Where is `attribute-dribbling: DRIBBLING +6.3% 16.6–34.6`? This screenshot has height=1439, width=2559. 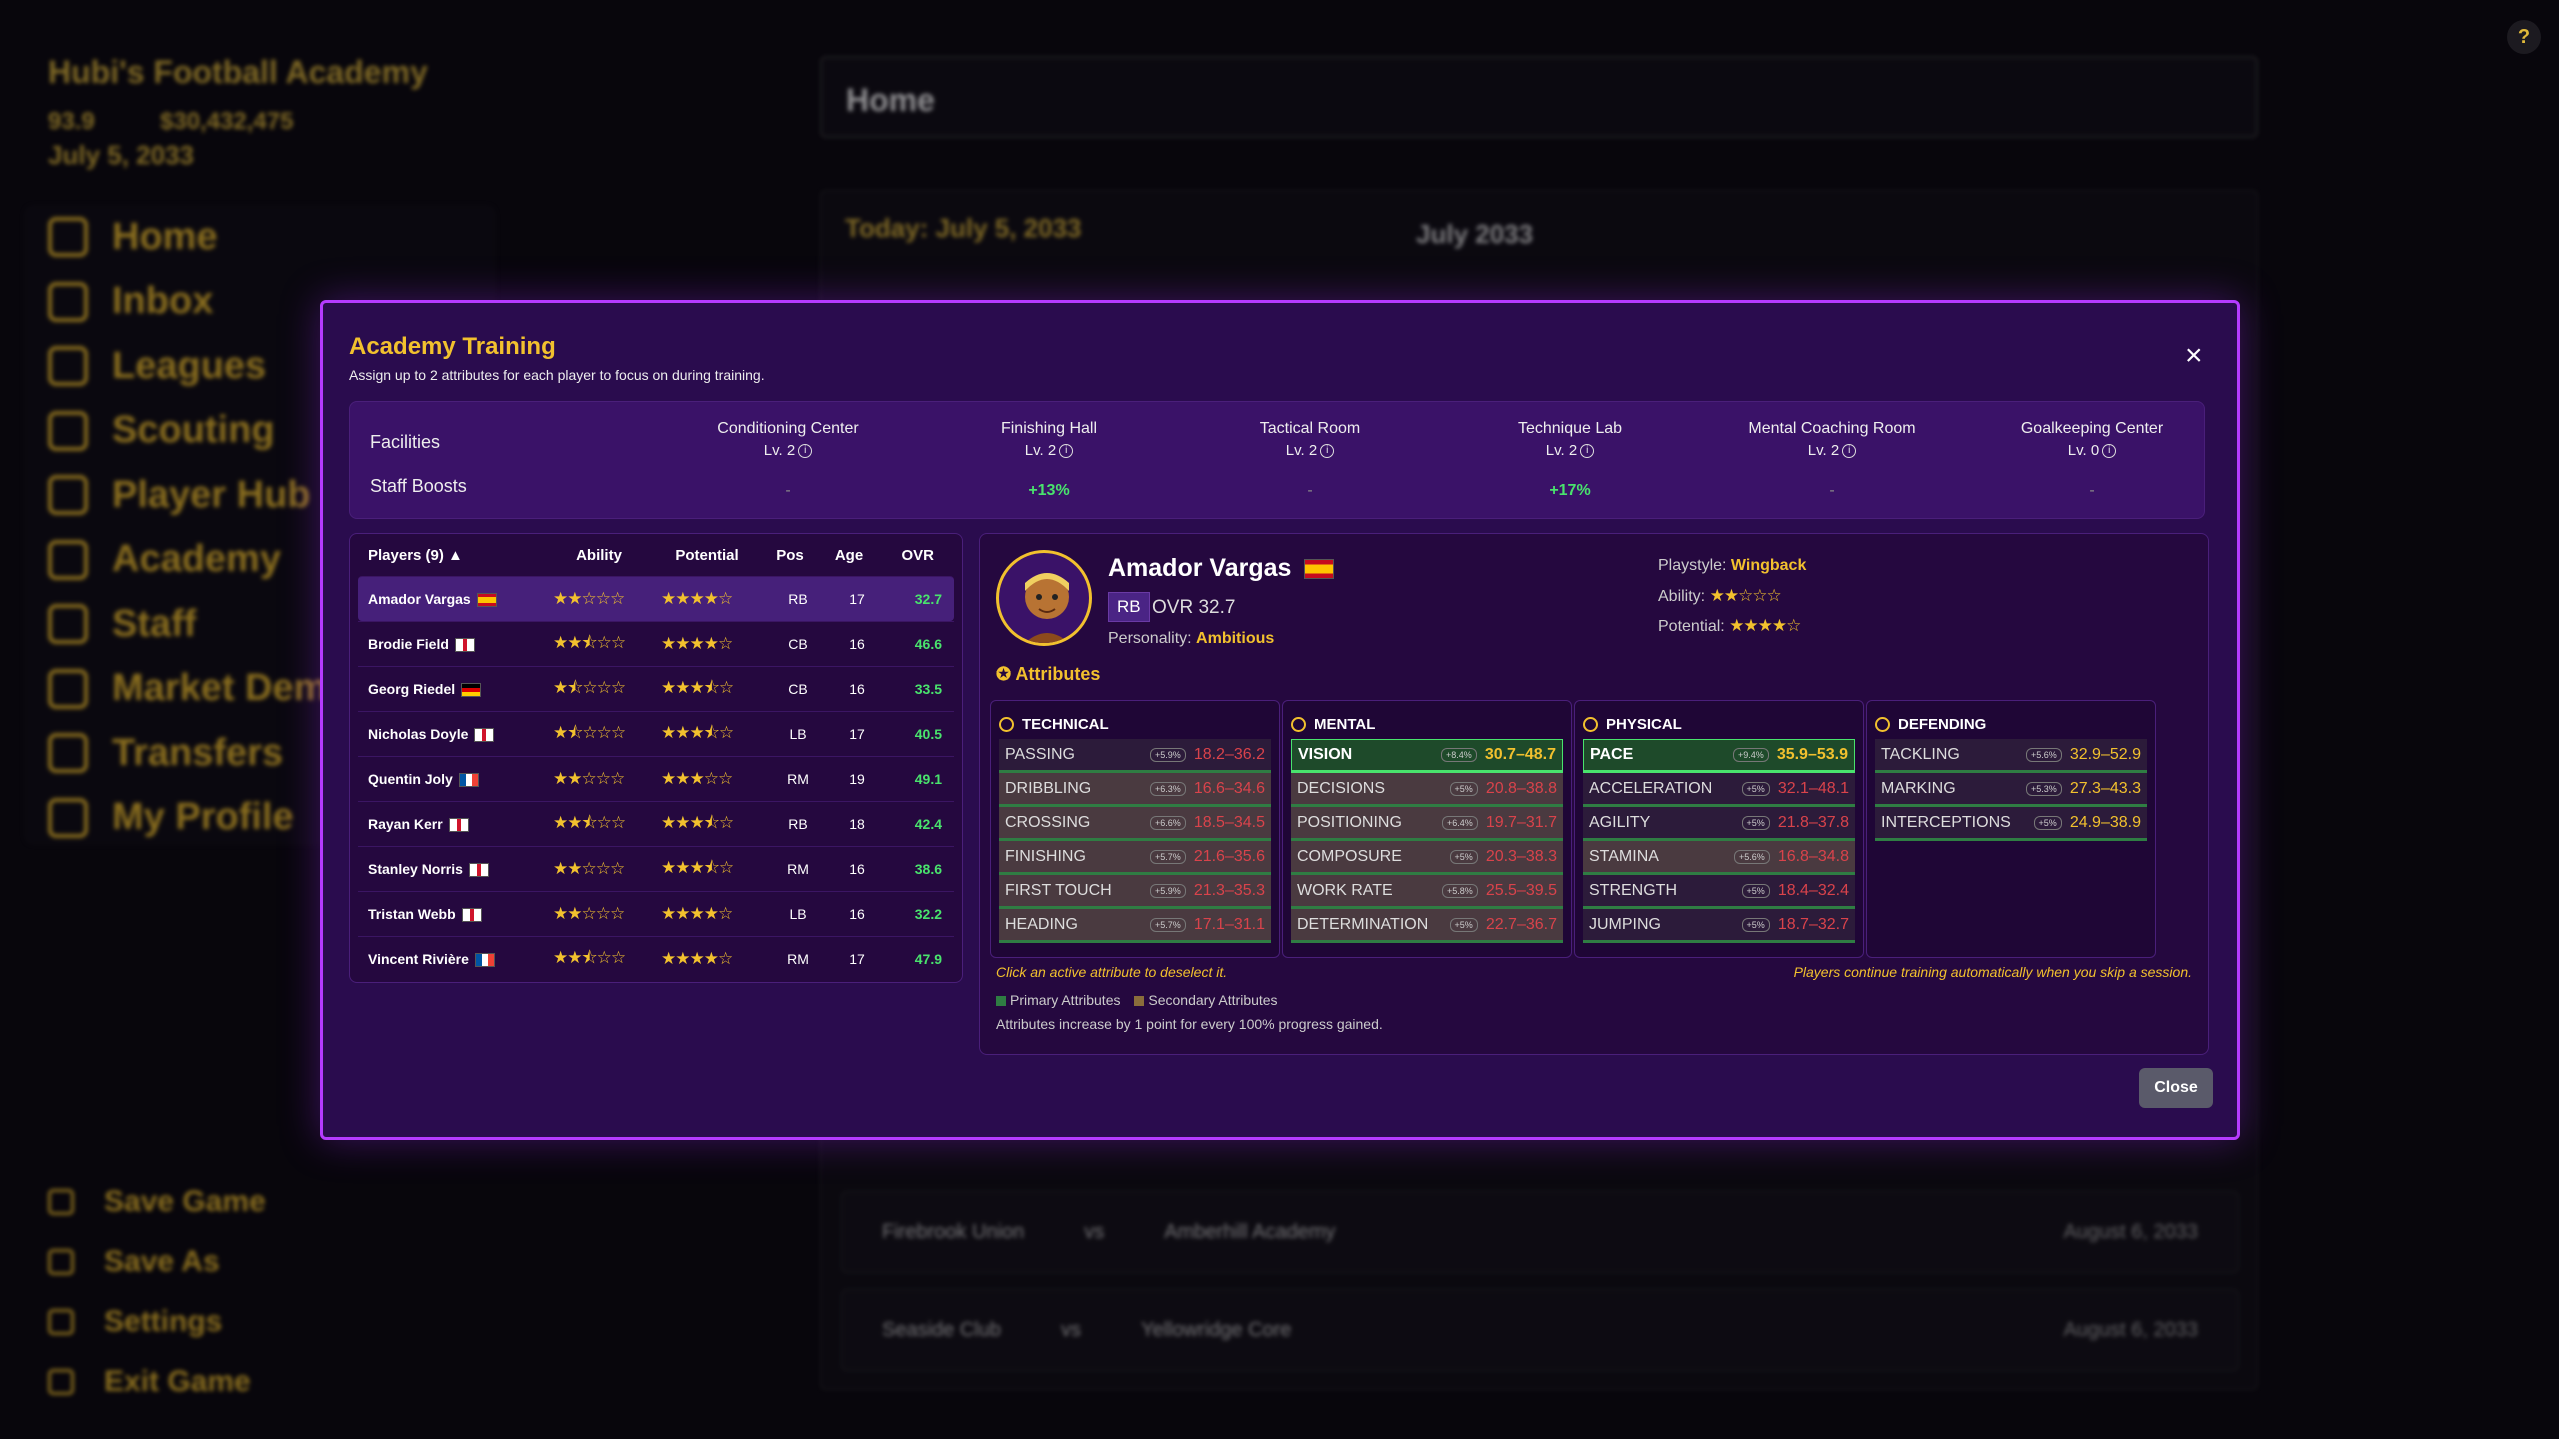 attribute-dribbling: DRIBBLING +6.3% 16.6–34.6 is located at coordinates (1135, 790).